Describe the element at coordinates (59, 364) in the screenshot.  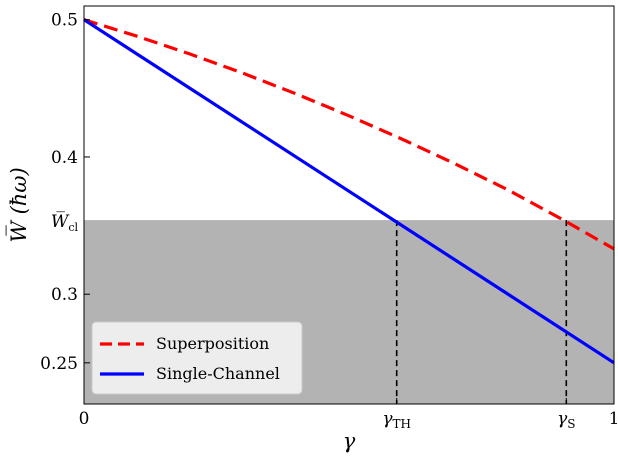
I see `y-tick-label: 0.25` at that location.